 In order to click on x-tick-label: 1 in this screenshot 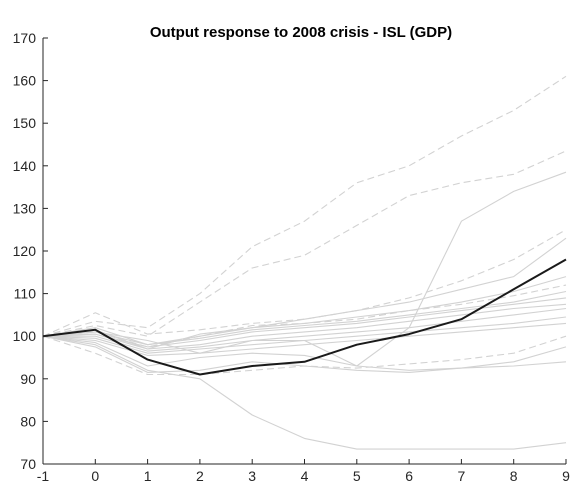, I will do `click(148, 476)`.